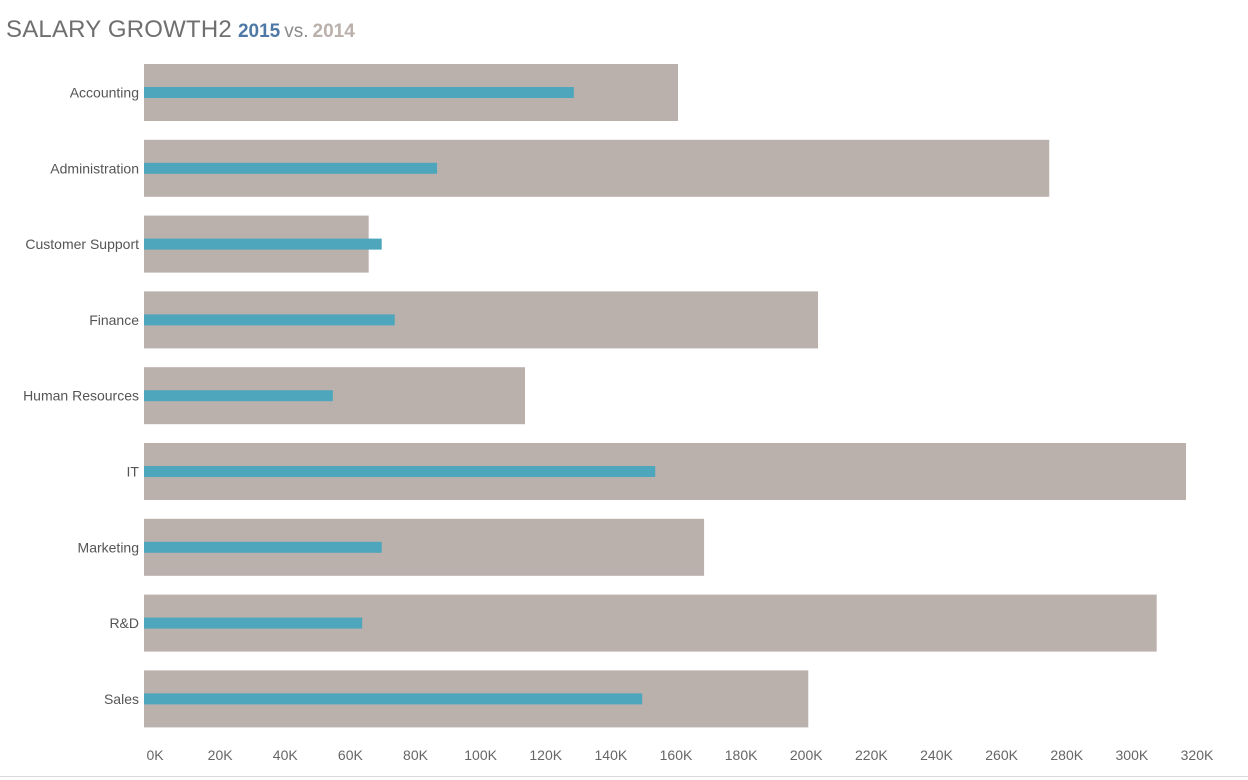 Image resolution: width=1248 pixels, height=780 pixels. I want to click on x-tick-label: 200K, so click(806, 755).